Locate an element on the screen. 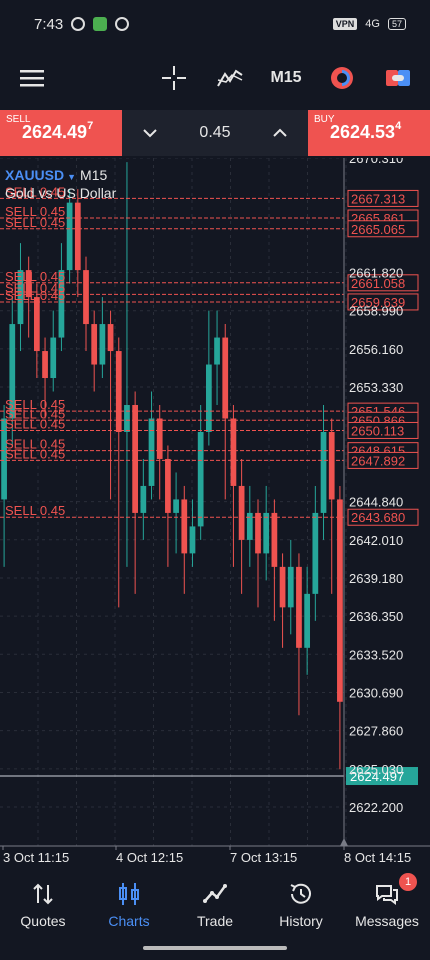  price-tick-label: 2656.160 is located at coordinates (376, 349).